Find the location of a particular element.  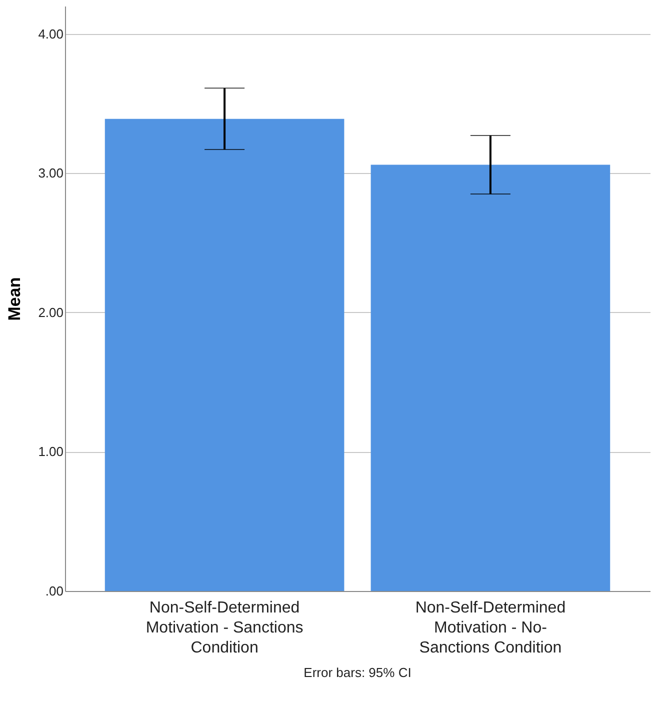

y-tick-label: .00 is located at coordinates (54, 591).